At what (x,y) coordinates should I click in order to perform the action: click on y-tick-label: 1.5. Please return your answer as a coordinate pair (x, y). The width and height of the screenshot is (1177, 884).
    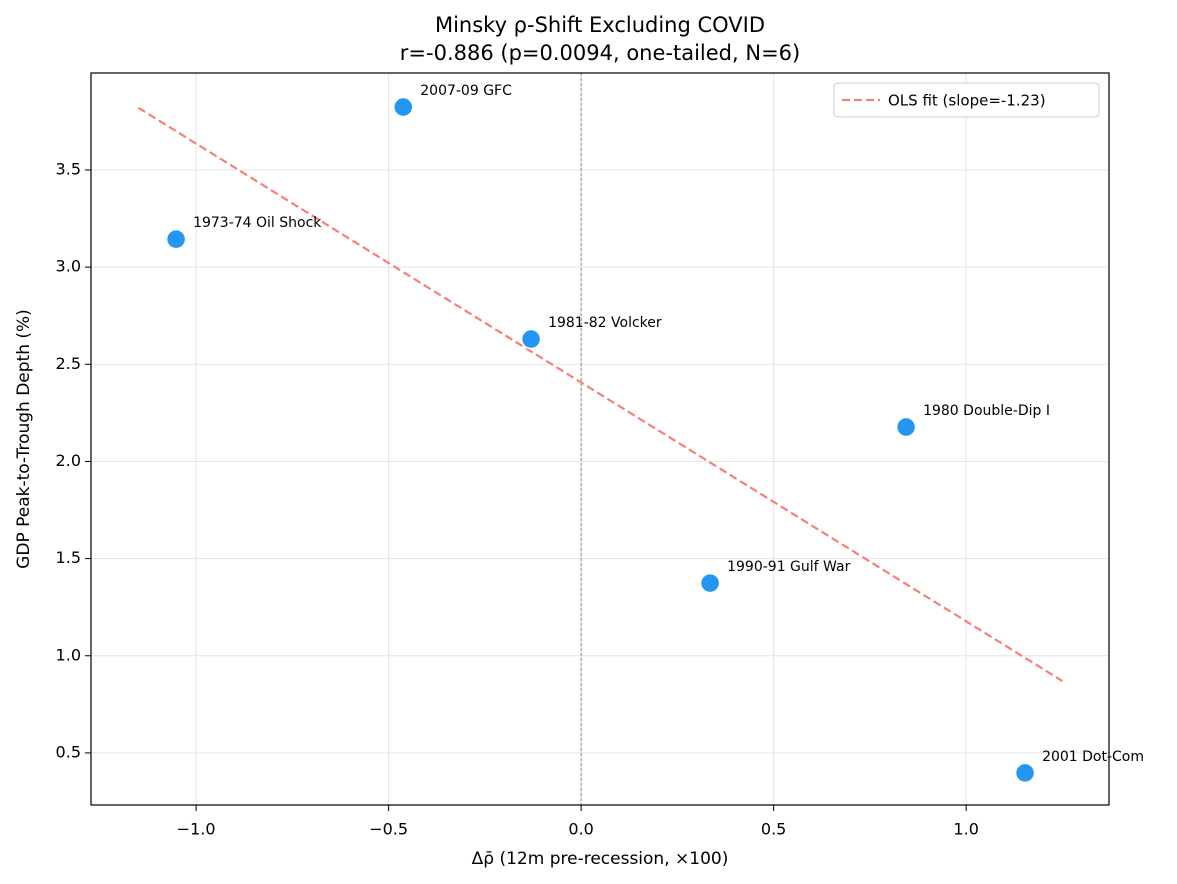
    Looking at the image, I should click on (68, 557).